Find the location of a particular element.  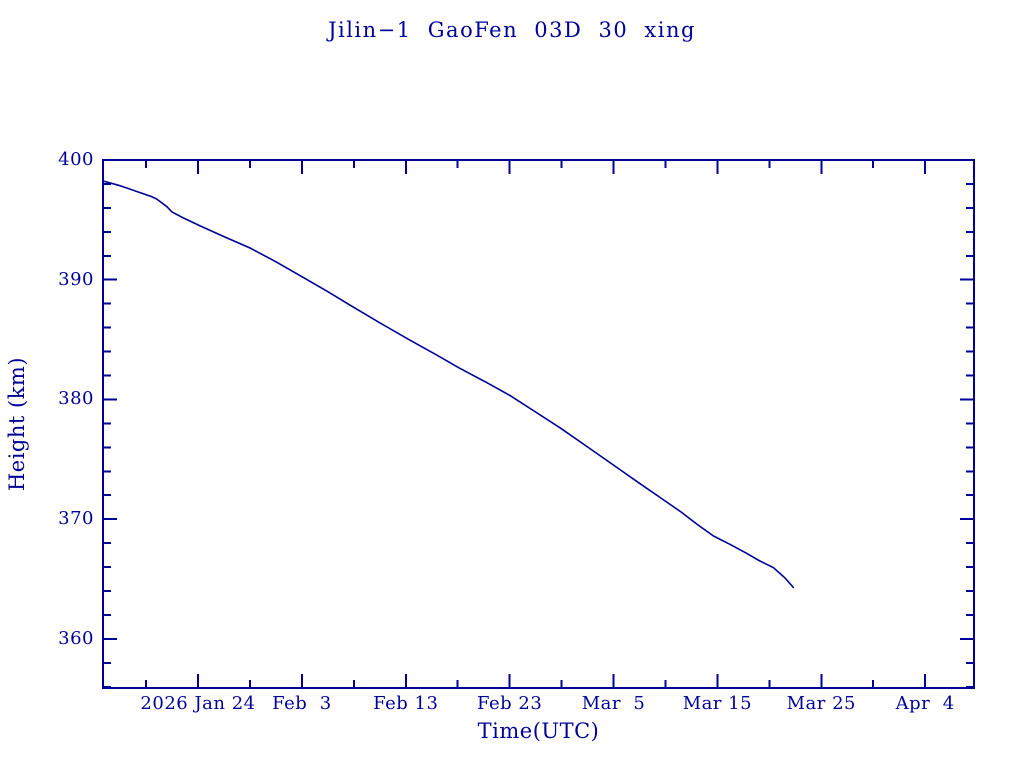

chart-title: Jilin−1 GaoFen 03D 30 xing is located at coordinates (512, 30).